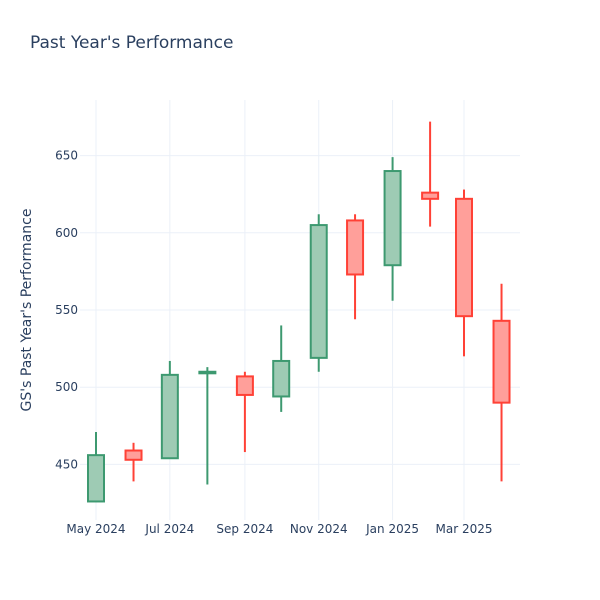 This screenshot has height=600, width=600. What do you see at coordinates (169, 529) in the screenshot?
I see `x-tick-label: Jul 2024` at bounding box center [169, 529].